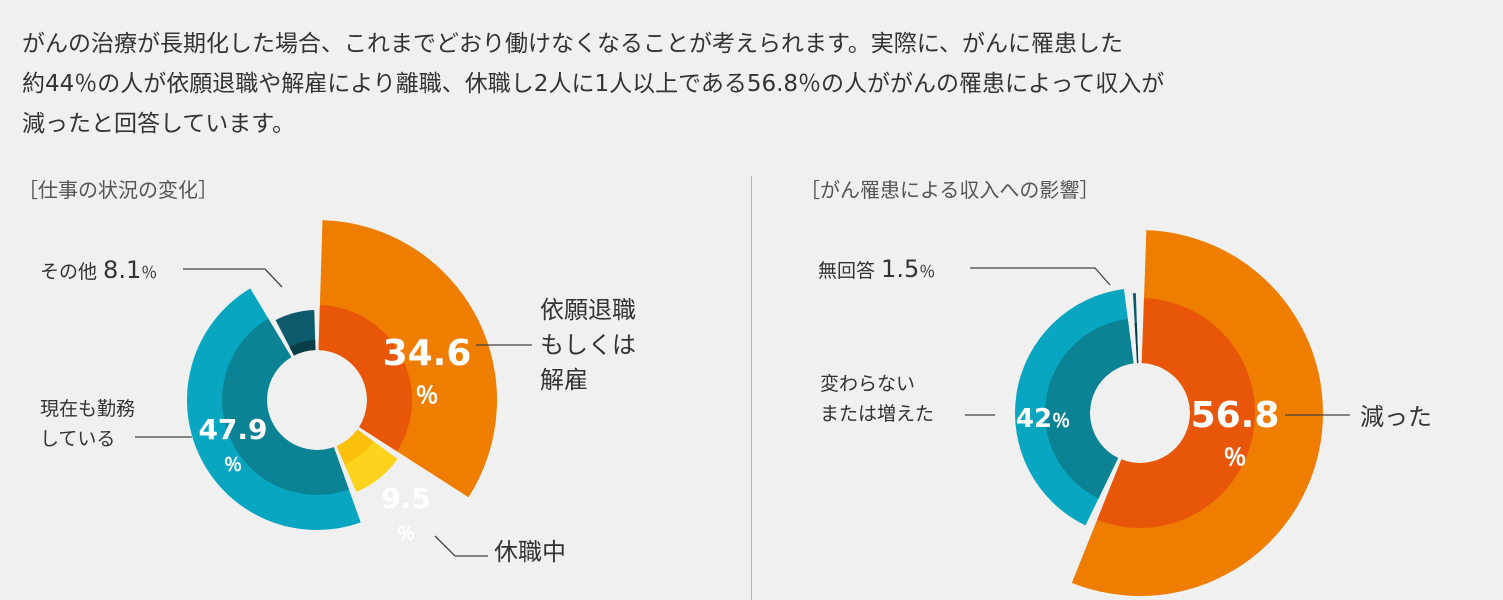 The image size is (1503, 600). What do you see at coordinates (159, 124) in the screenshot?
I see `intro-line: 減ったと回答しています。` at bounding box center [159, 124].